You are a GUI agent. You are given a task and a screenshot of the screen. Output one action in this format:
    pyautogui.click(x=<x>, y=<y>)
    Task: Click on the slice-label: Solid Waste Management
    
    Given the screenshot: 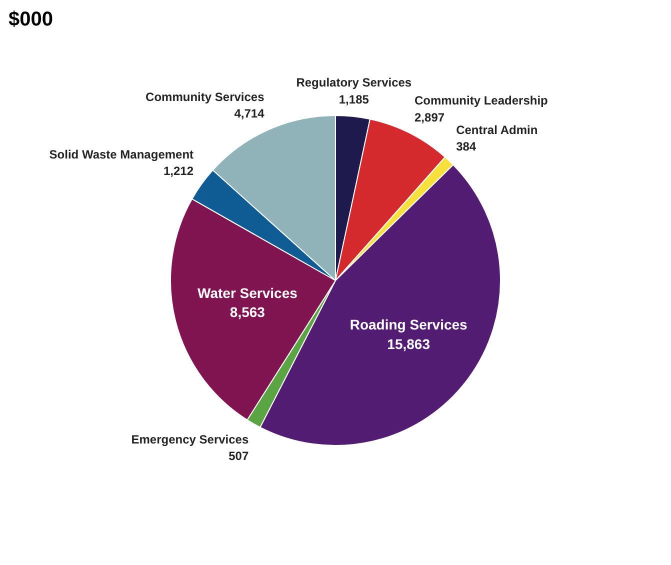 What is the action you would take?
    pyautogui.click(x=121, y=154)
    